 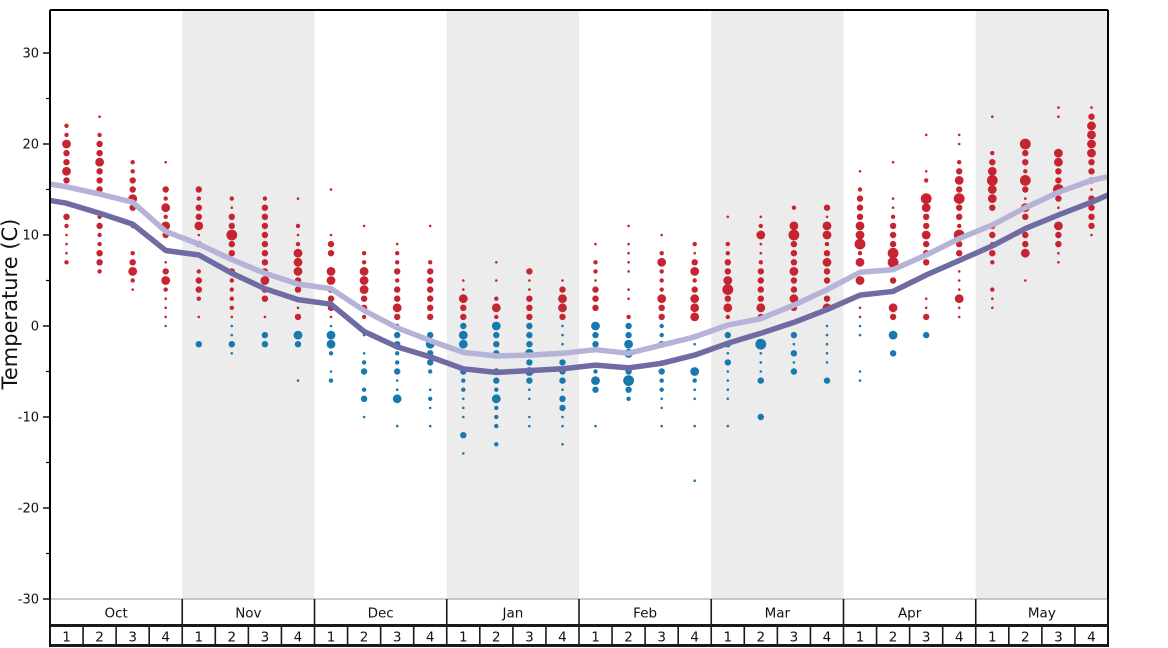 I want to click on month-label: Oct, so click(x=115, y=614).